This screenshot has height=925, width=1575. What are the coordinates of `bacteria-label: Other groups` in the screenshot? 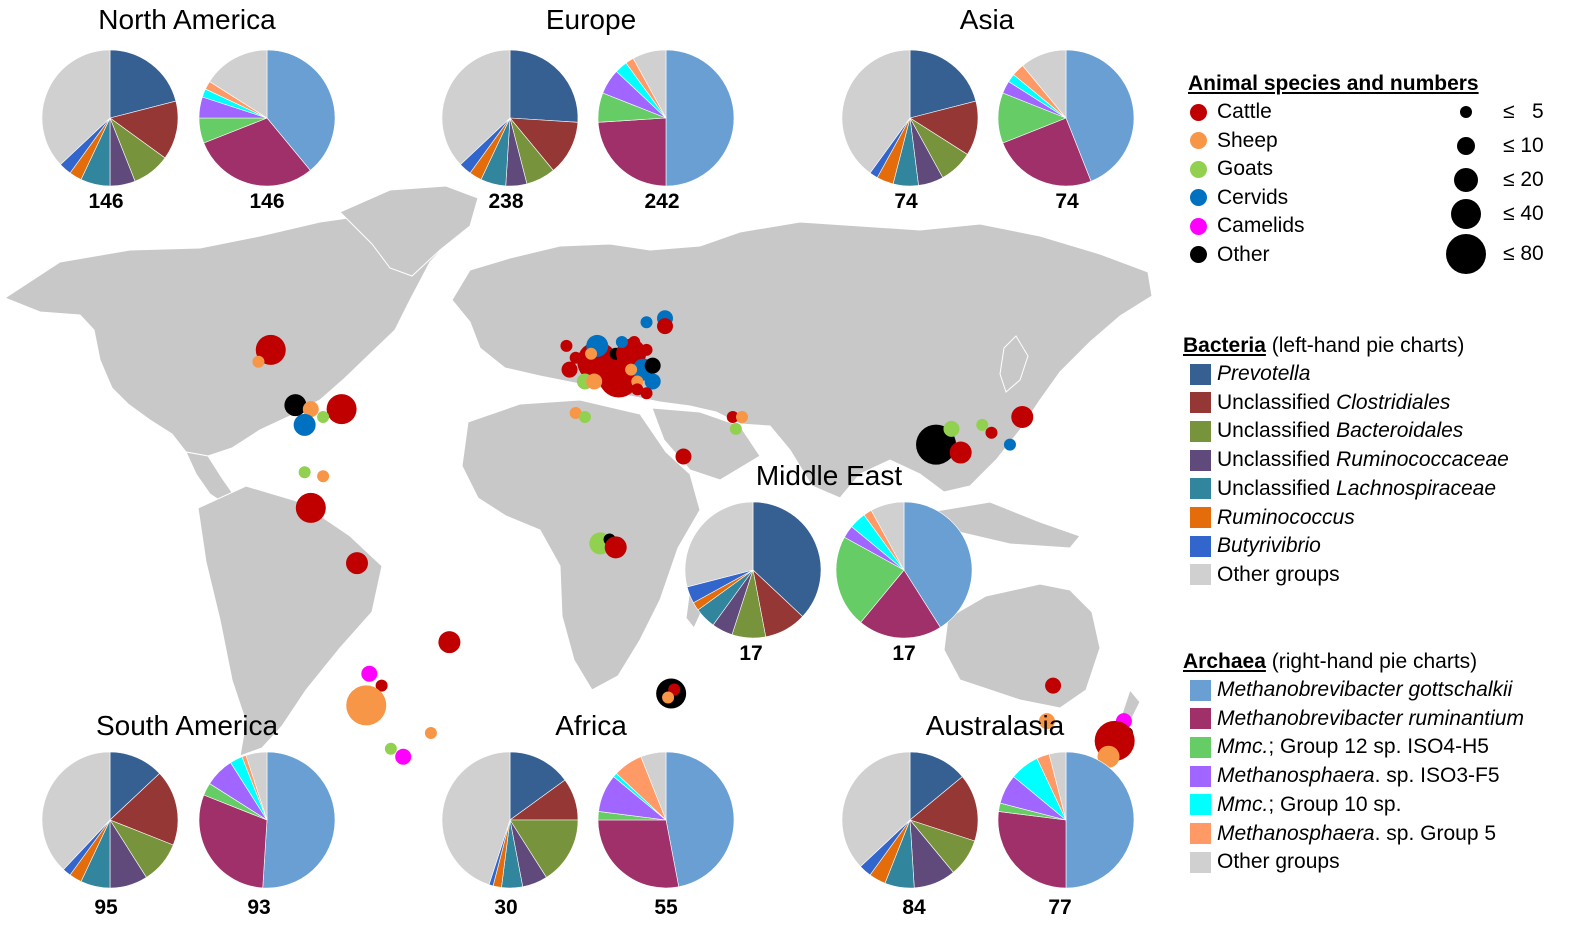 It's located at (1278, 574).